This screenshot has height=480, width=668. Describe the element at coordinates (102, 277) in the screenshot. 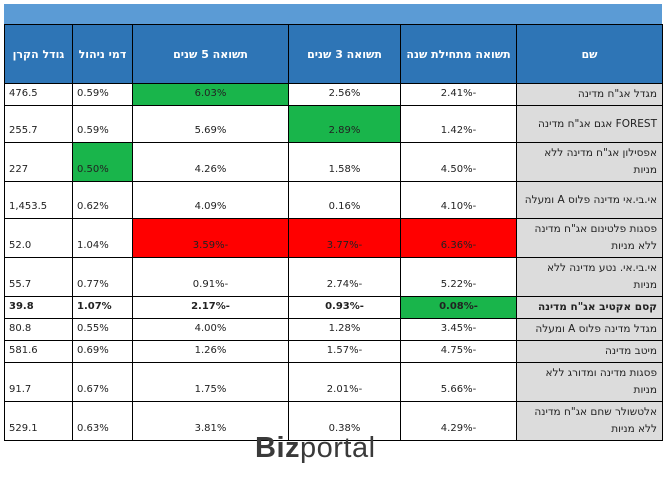

I see `management-fee: 0.77%` at that location.